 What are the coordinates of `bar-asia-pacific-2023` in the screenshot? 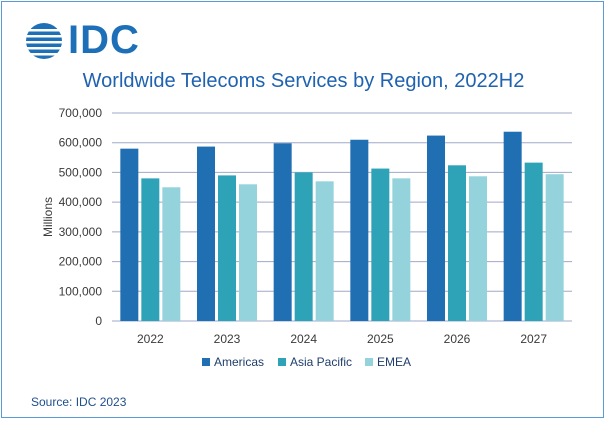 It's located at (227, 248).